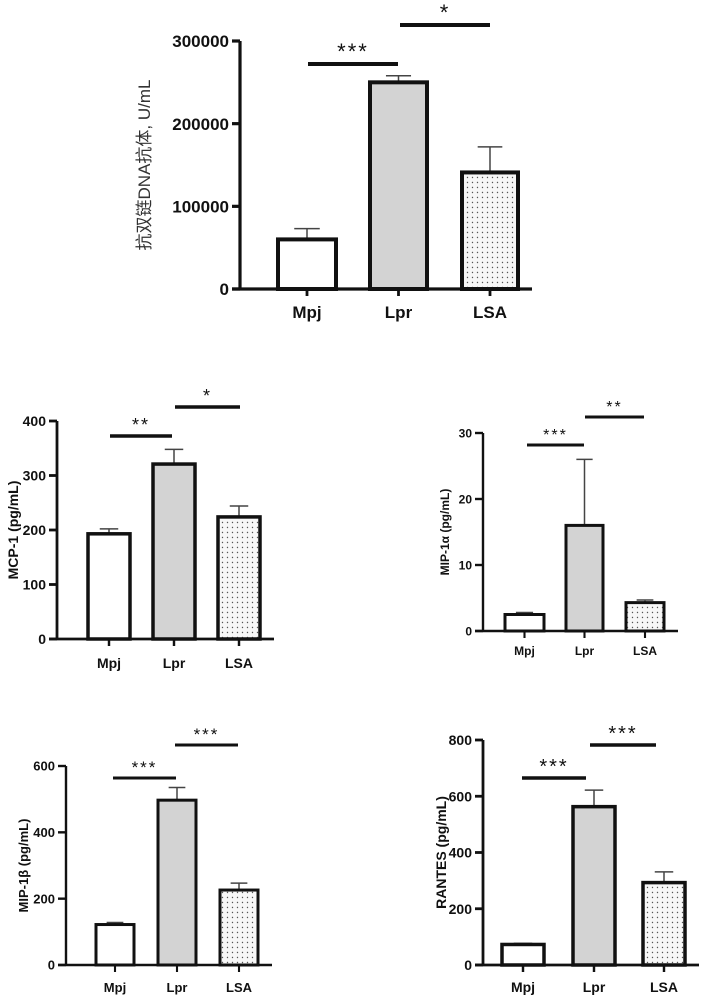 The height and width of the screenshot is (1000, 708). Describe the element at coordinates (466, 565) in the screenshot. I see `y-tick-label: 10` at that location.